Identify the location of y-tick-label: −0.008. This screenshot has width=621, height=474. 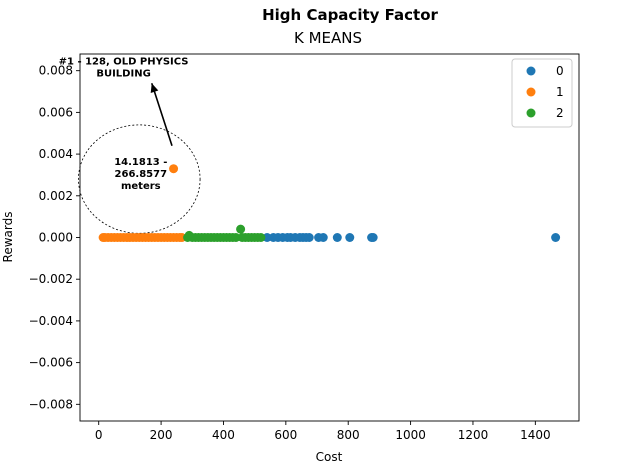
(51, 404).